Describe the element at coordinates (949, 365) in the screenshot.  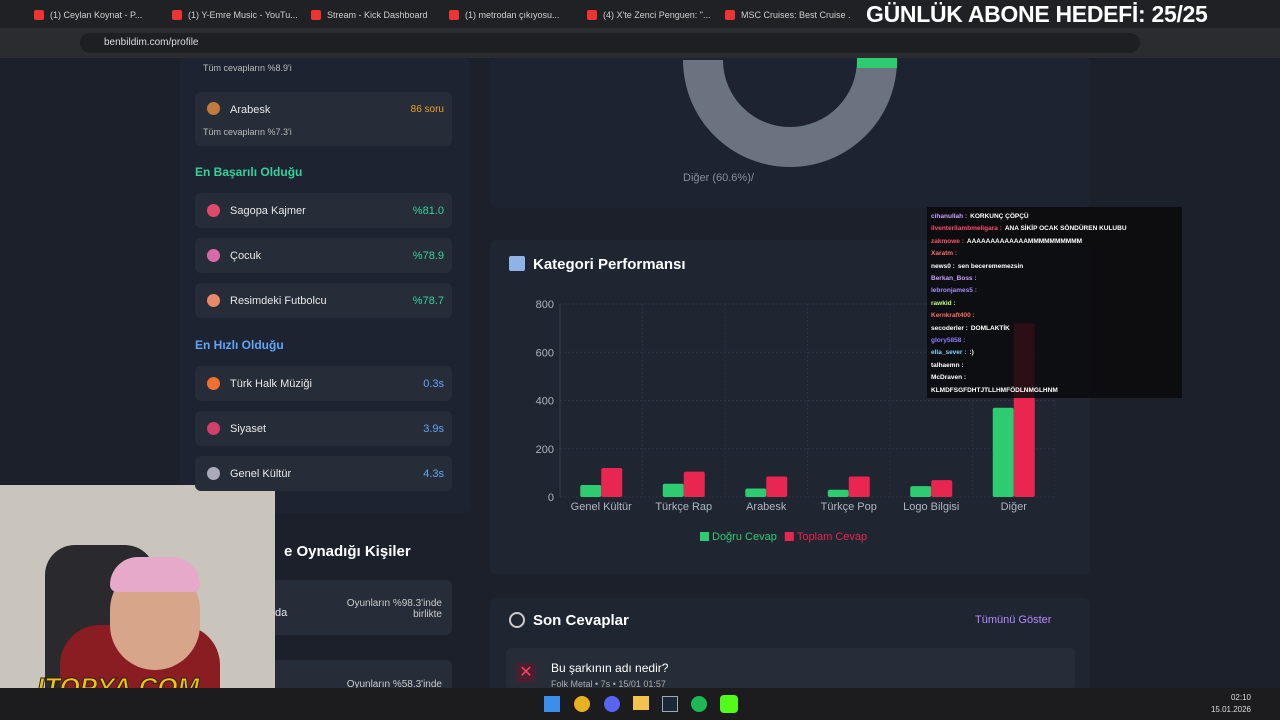
I see `chat-line: talhaemn :` at that location.